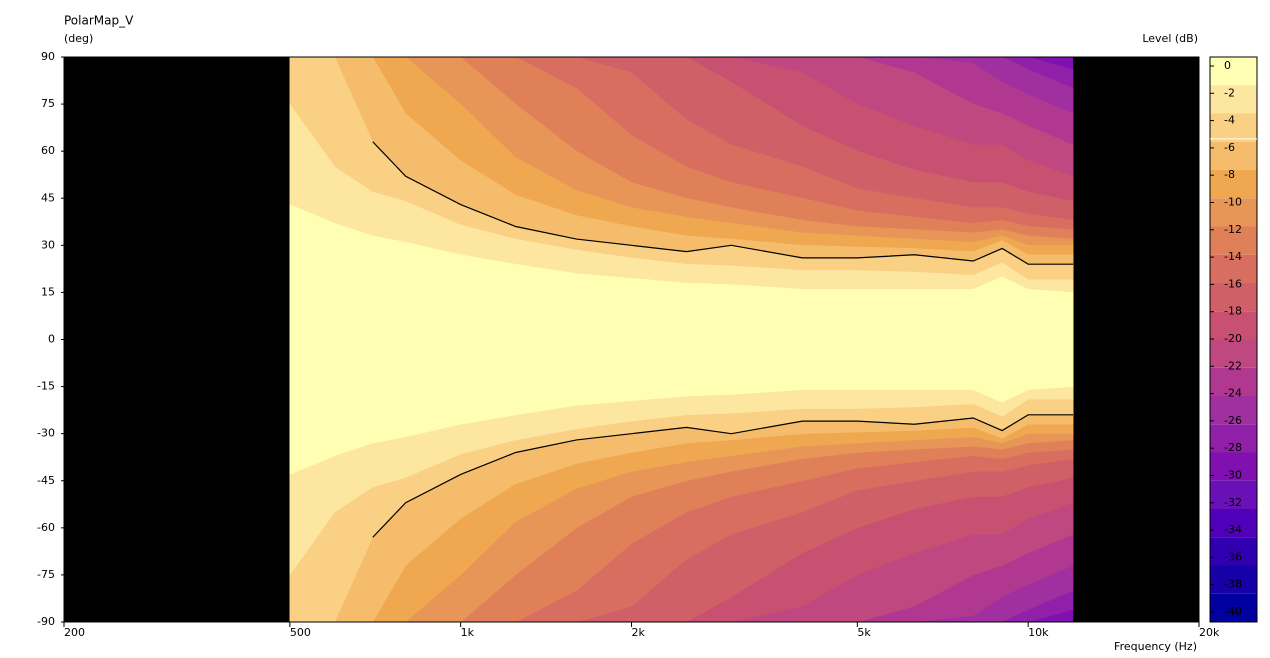 This screenshot has height=658, width=1270. What do you see at coordinates (78, 38) in the screenshot?
I see `y-axis-label: (deg)` at bounding box center [78, 38].